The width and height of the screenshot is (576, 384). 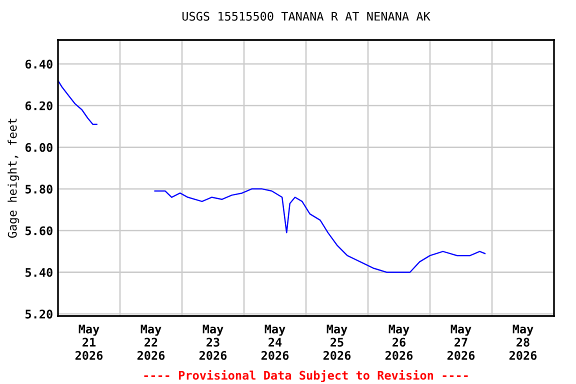 I want to click on y-tick-label: 6.40, so click(x=38, y=64).